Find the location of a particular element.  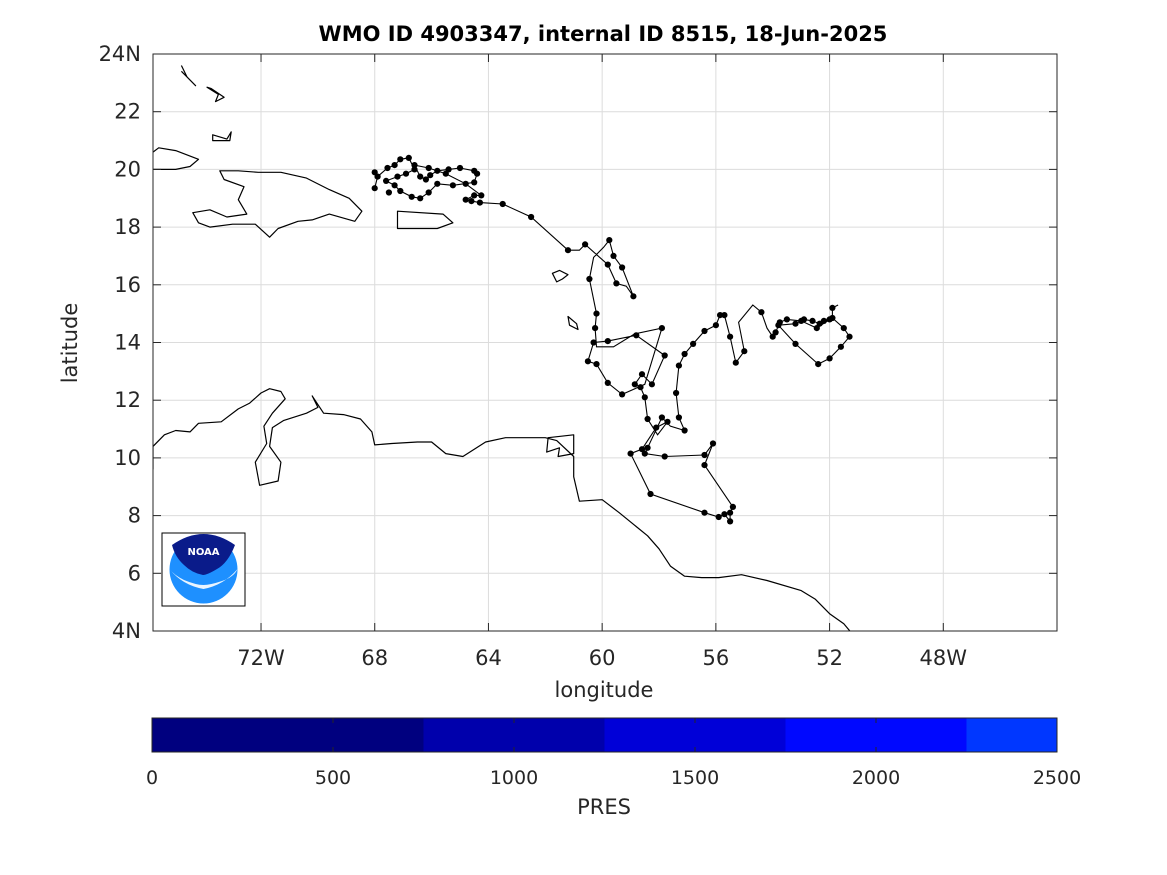

colorbar: 0 500 1000 1500 2000 2500 PRES is located at coordinates (613, 768).